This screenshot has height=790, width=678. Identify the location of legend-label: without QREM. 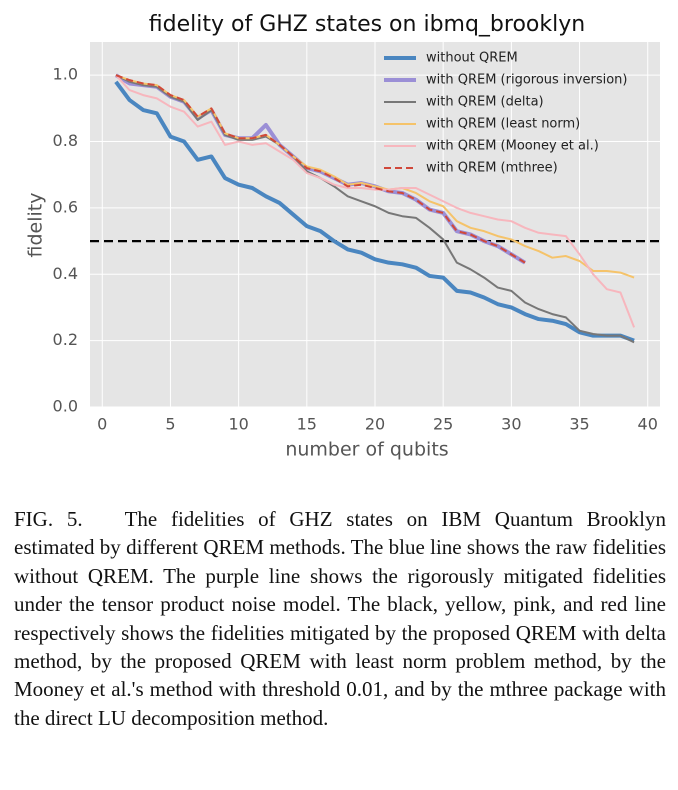
(472, 58).